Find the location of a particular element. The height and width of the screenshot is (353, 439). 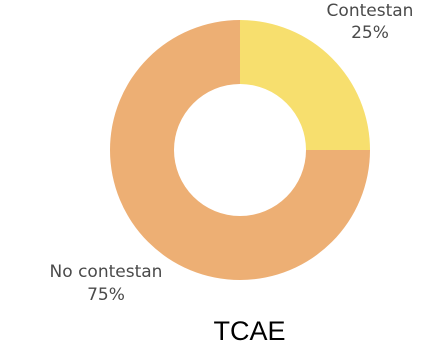

chart-title: TCAE is located at coordinates (249, 331).